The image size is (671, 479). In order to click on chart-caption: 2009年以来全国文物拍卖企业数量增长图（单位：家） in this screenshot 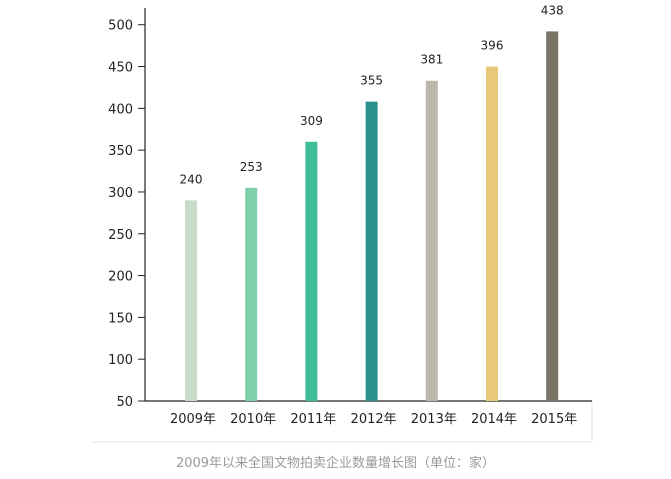, I will do `click(335, 463)`.